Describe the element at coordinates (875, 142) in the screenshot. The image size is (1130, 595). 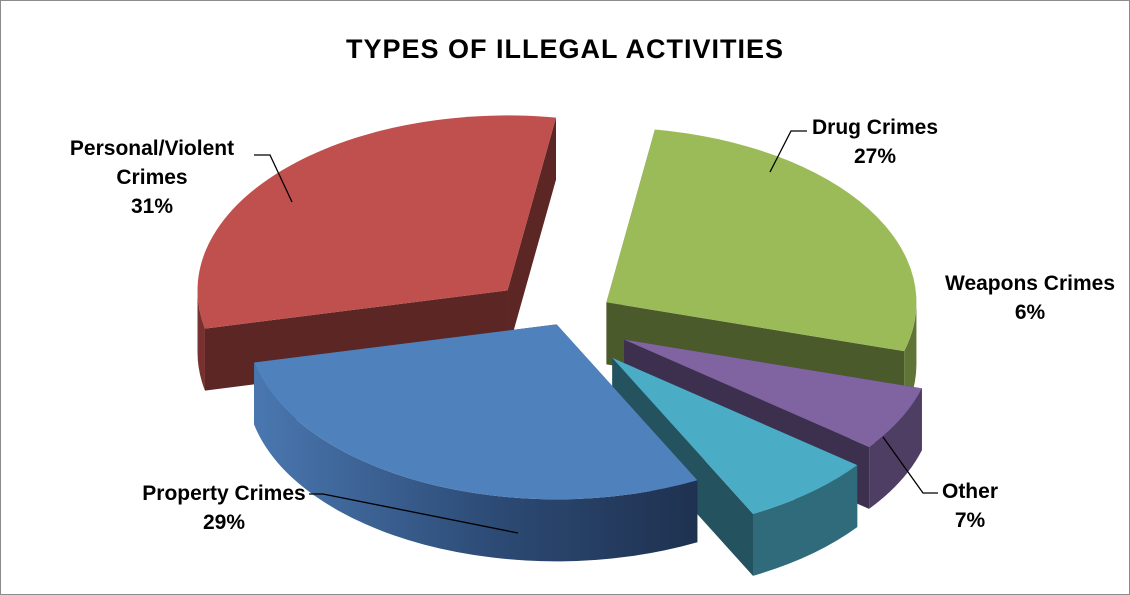
I see `data-label-drug-crimes: Drug Crimes 27%` at that location.